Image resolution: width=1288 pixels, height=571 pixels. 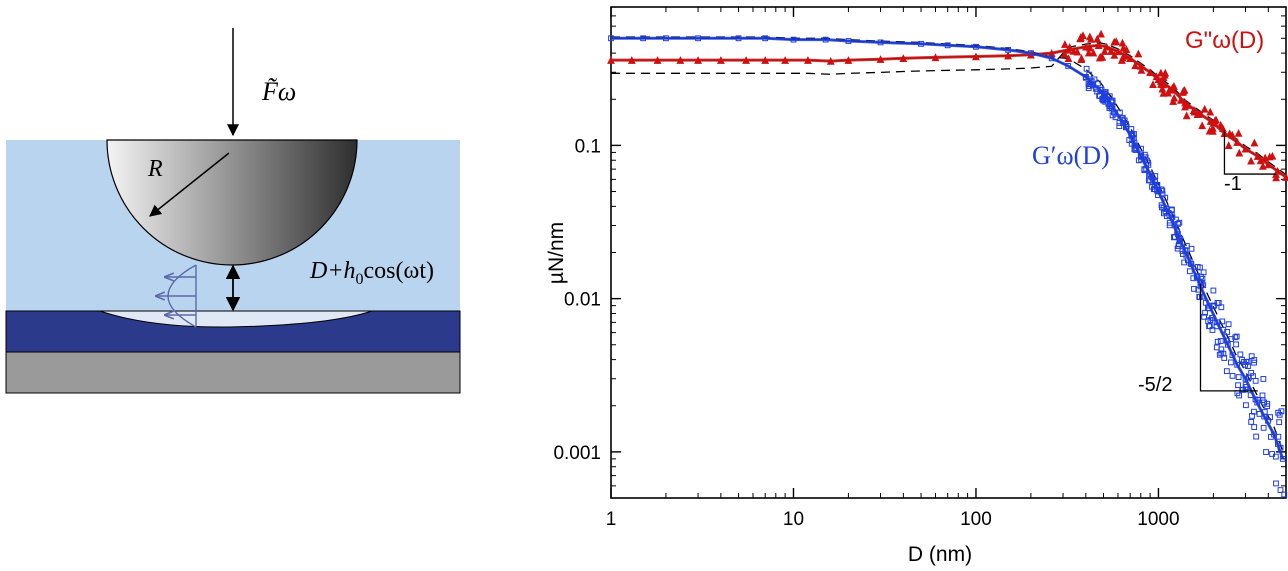 What do you see at coordinates (1071, 155) in the screenshot?
I see `storage-modulus-label: G′ω(D)` at bounding box center [1071, 155].